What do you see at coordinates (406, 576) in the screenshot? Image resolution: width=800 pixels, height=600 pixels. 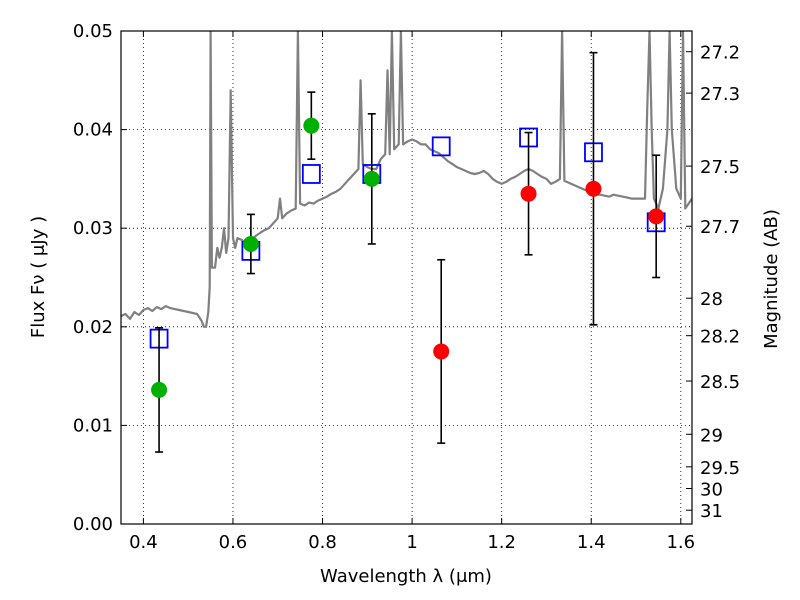 I see `x-axis-label: Wavelength λ (μm)` at bounding box center [406, 576].